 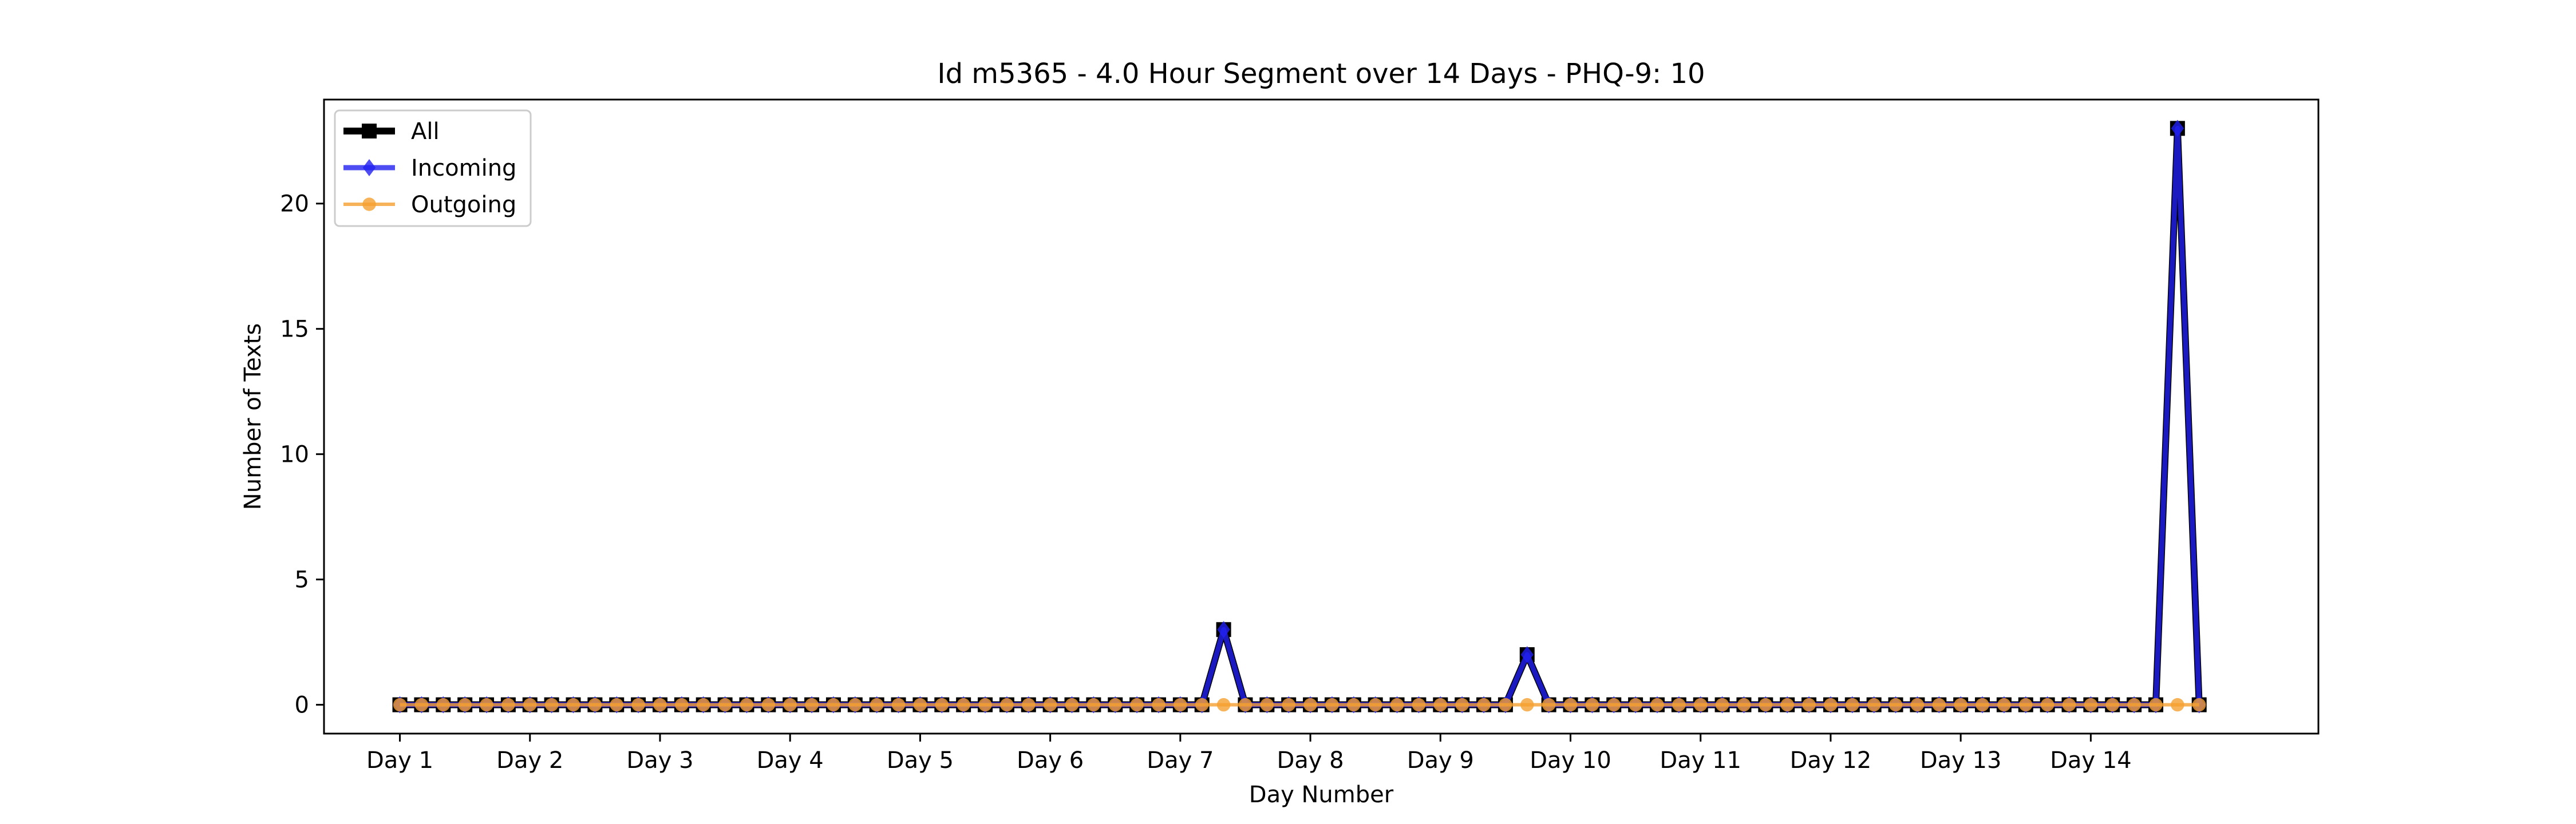 I want to click on y-tick-label: 5, so click(x=302, y=580).